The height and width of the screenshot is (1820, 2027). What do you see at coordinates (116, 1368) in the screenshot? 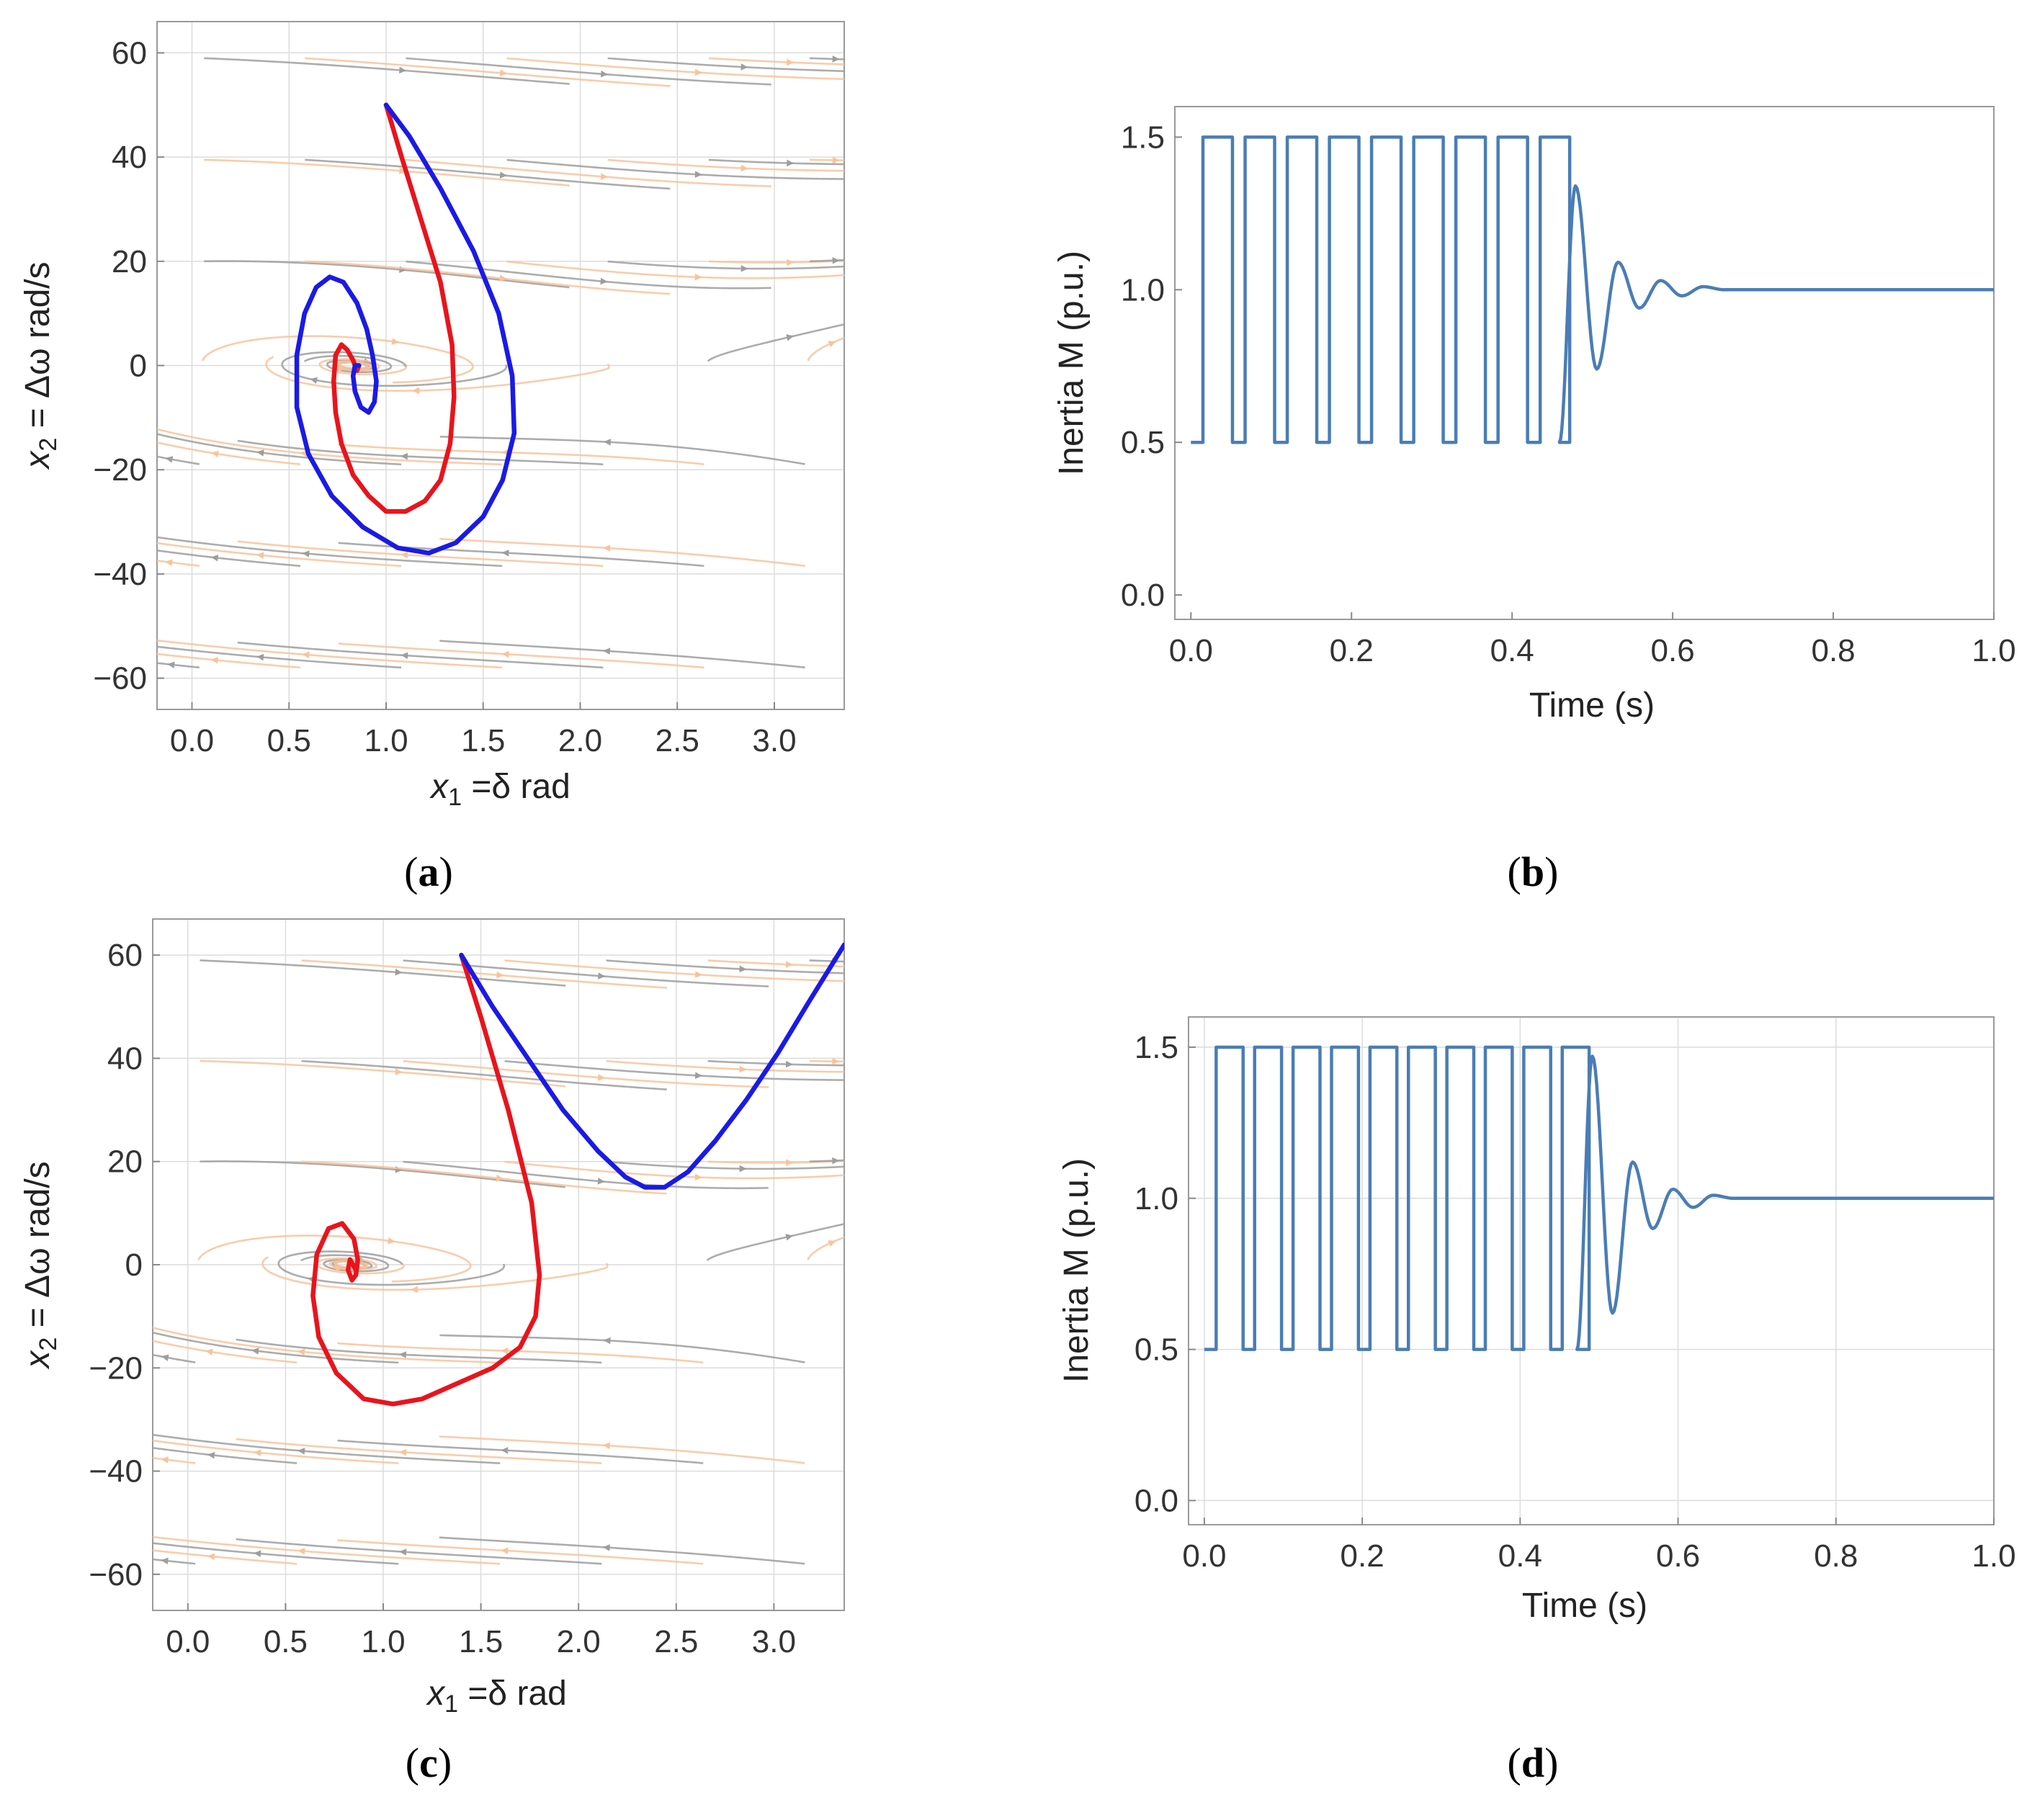
I see `y-tick-label: −20` at bounding box center [116, 1368].